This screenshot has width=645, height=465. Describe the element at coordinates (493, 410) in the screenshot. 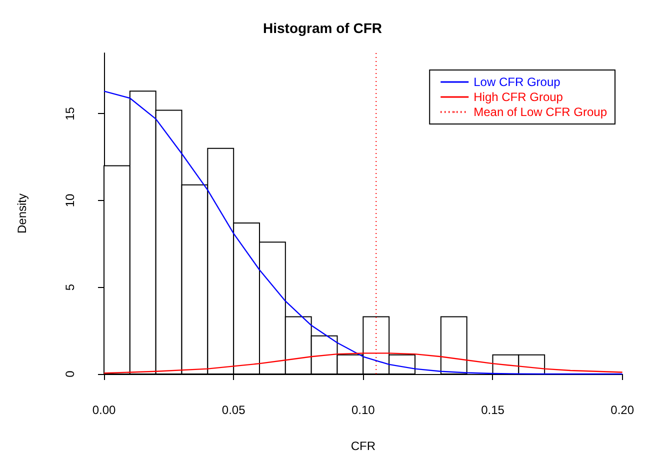

I see `x-tick-label: 0.15` at that location.